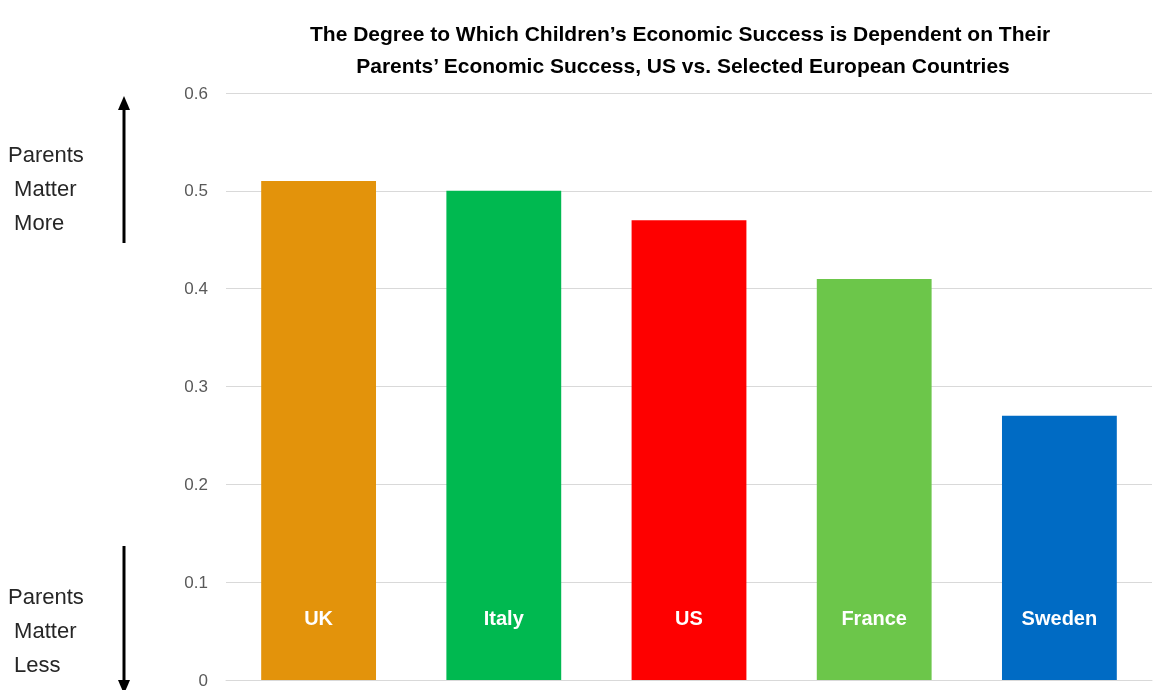 Image resolution: width=1167 pixels, height=698 pixels. I want to click on y-tick-label: 0.5, so click(196, 191).